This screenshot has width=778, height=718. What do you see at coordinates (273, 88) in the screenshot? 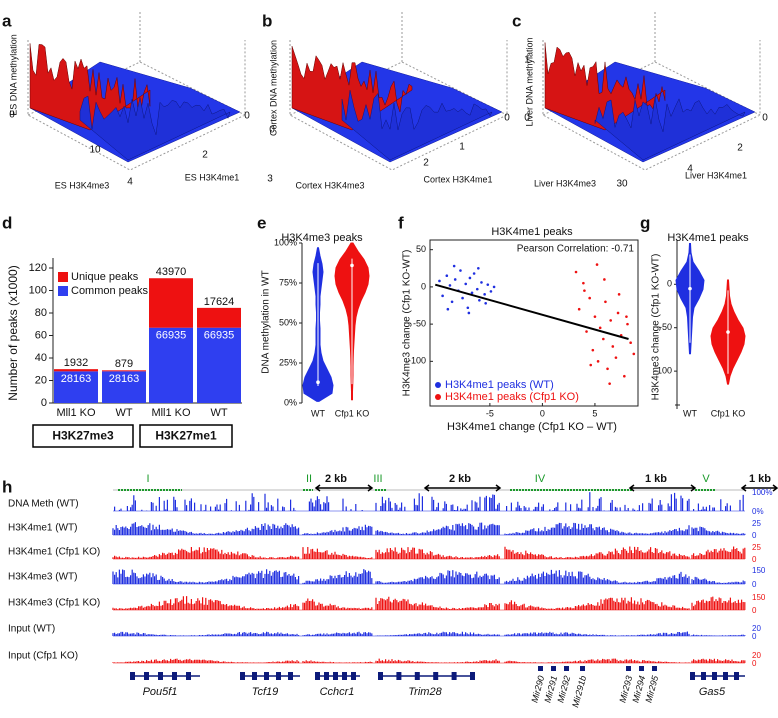
I see `z-axis-label: Cortex DNA methylation` at bounding box center [273, 88].